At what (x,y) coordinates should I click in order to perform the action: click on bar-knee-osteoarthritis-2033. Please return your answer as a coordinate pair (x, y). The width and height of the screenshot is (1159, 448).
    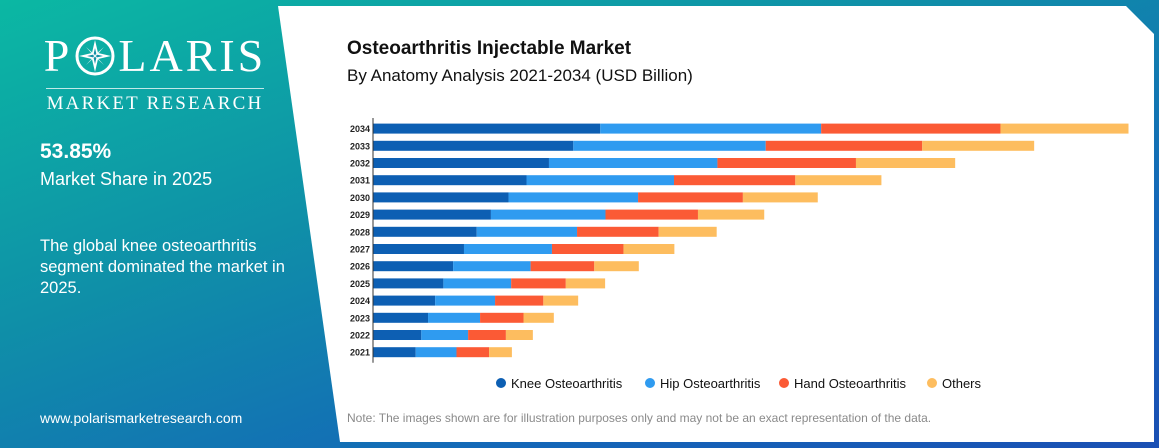
    Looking at the image, I should click on (473, 145).